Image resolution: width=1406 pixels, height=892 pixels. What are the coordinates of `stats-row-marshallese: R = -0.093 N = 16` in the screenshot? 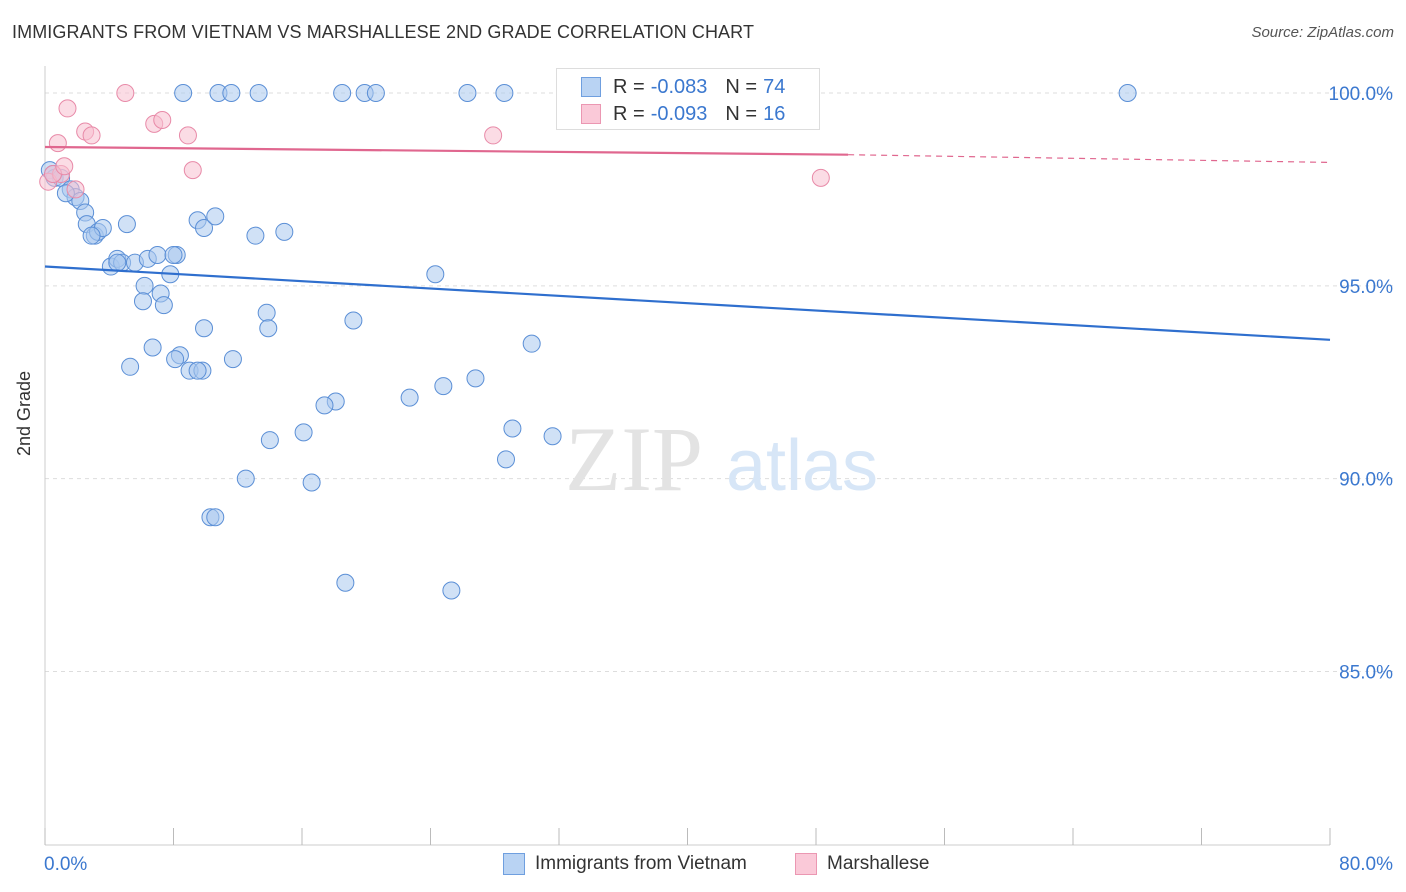 It's located at (683, 114).